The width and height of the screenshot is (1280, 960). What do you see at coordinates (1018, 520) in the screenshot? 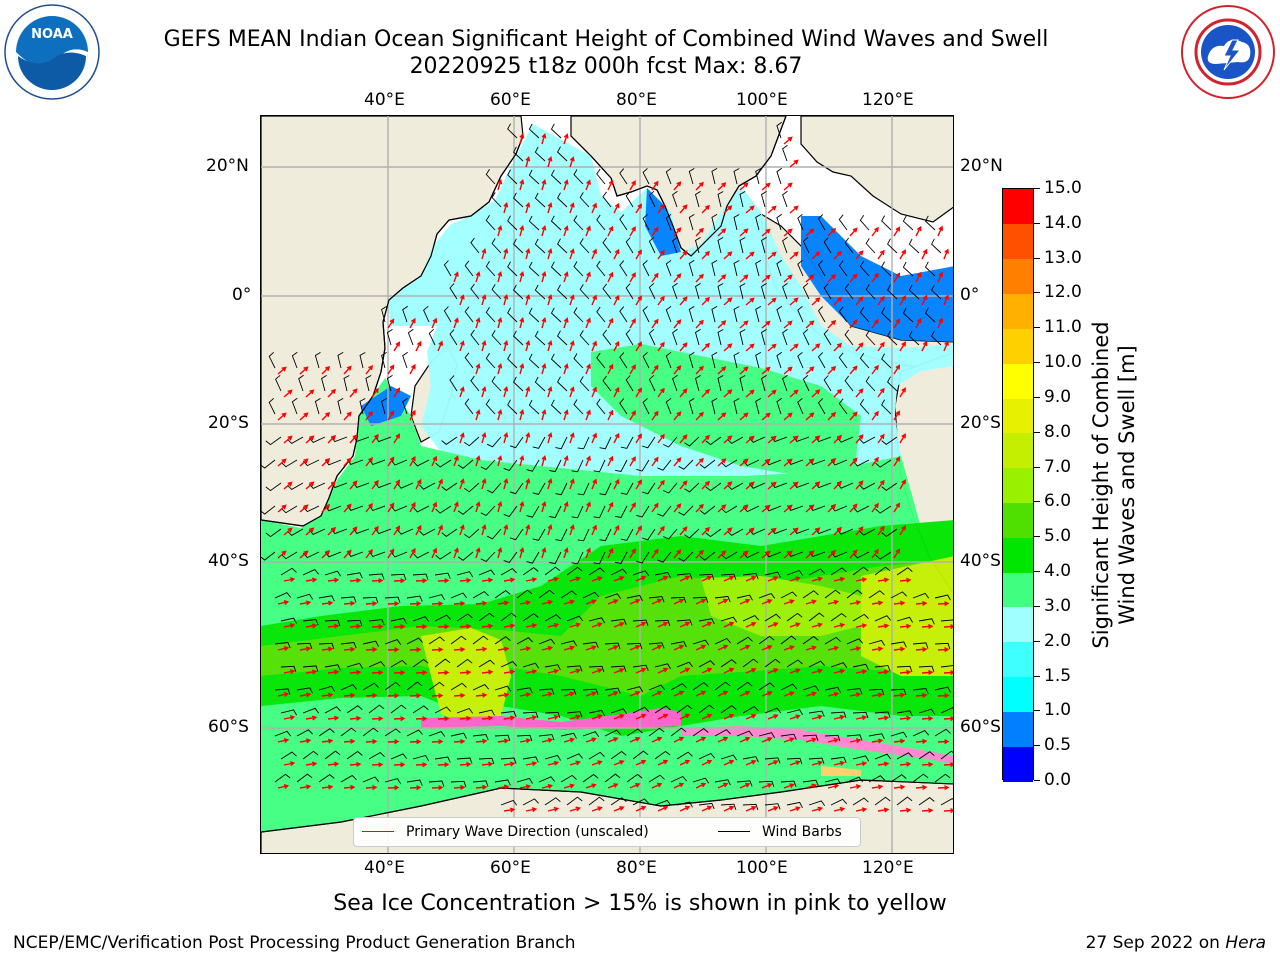
I see `colorbar-segment` at bounding box center [1018, 520].